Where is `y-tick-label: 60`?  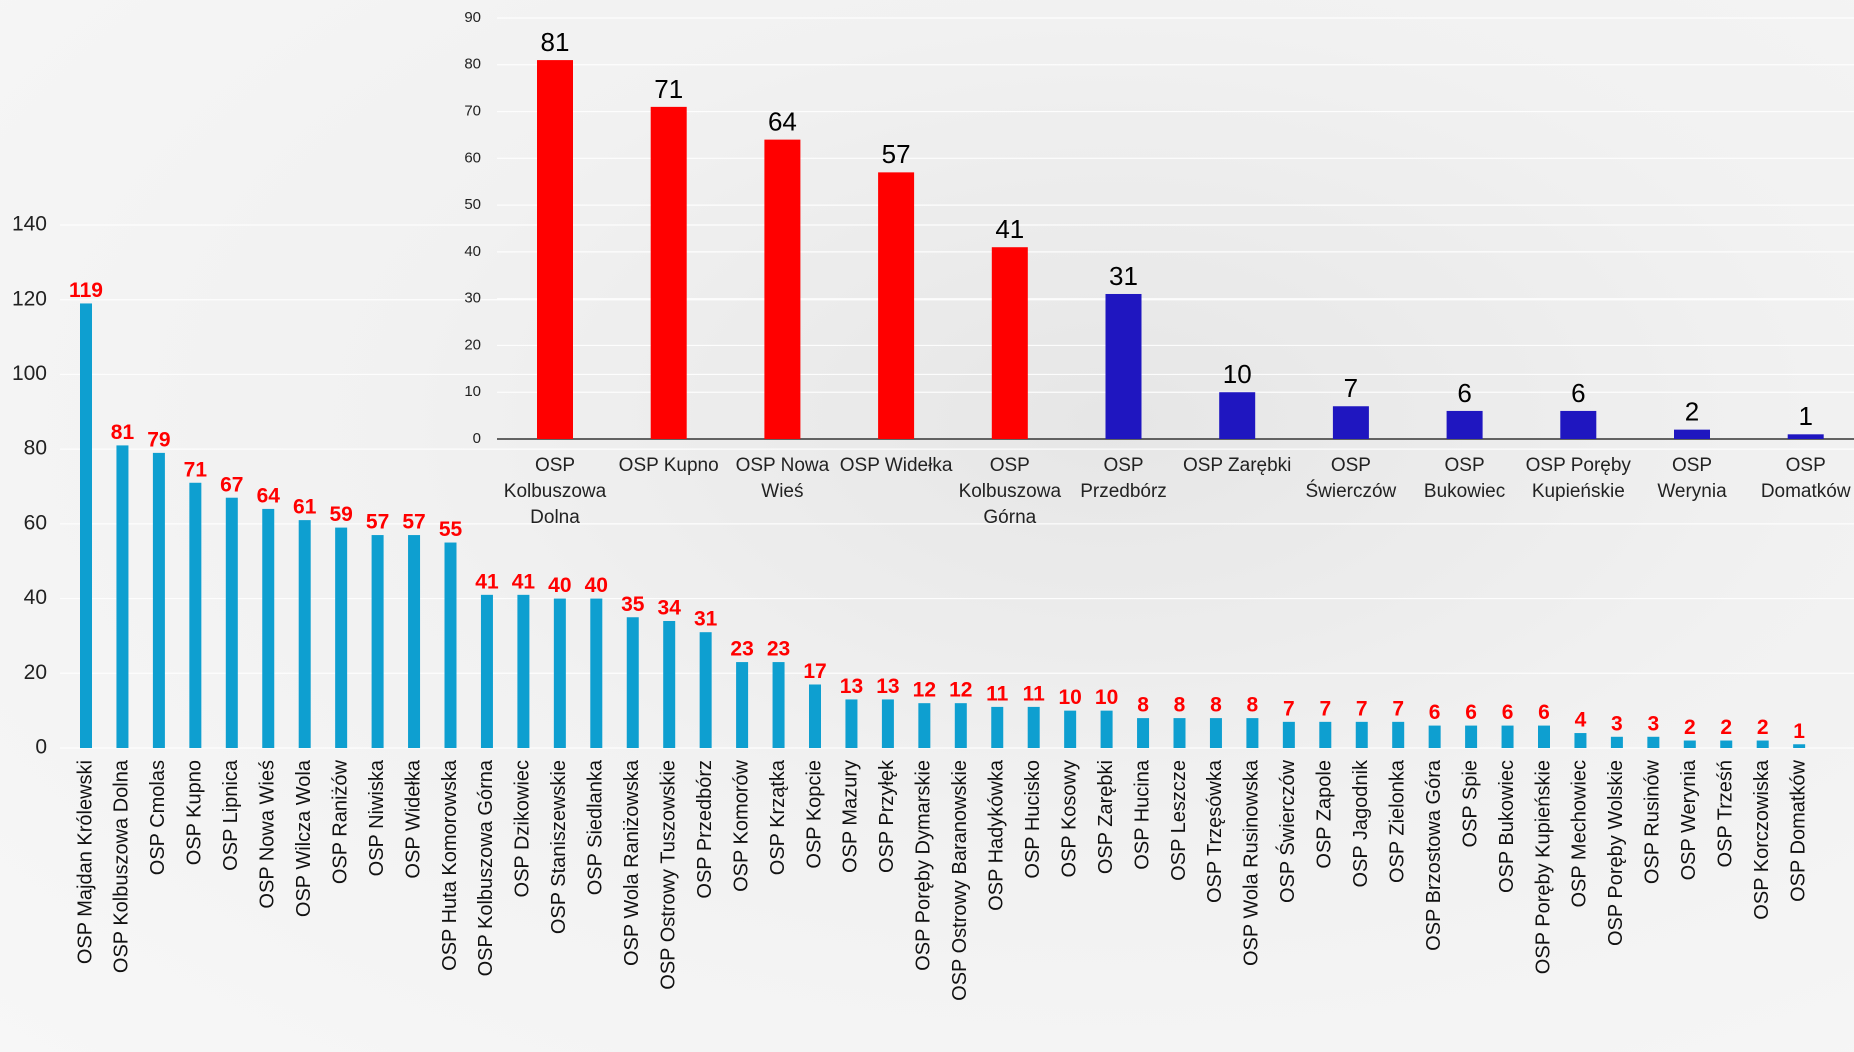
y-tick-label: 60 is located at coordinates (472, 157).